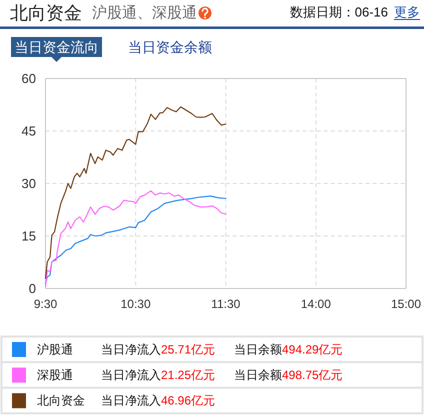 The height and width of the screenshot is (419, 424). Describe the element at coordinates (188, 375) in the screenshot. I see `cell-value: 21.25亿元` at that location.